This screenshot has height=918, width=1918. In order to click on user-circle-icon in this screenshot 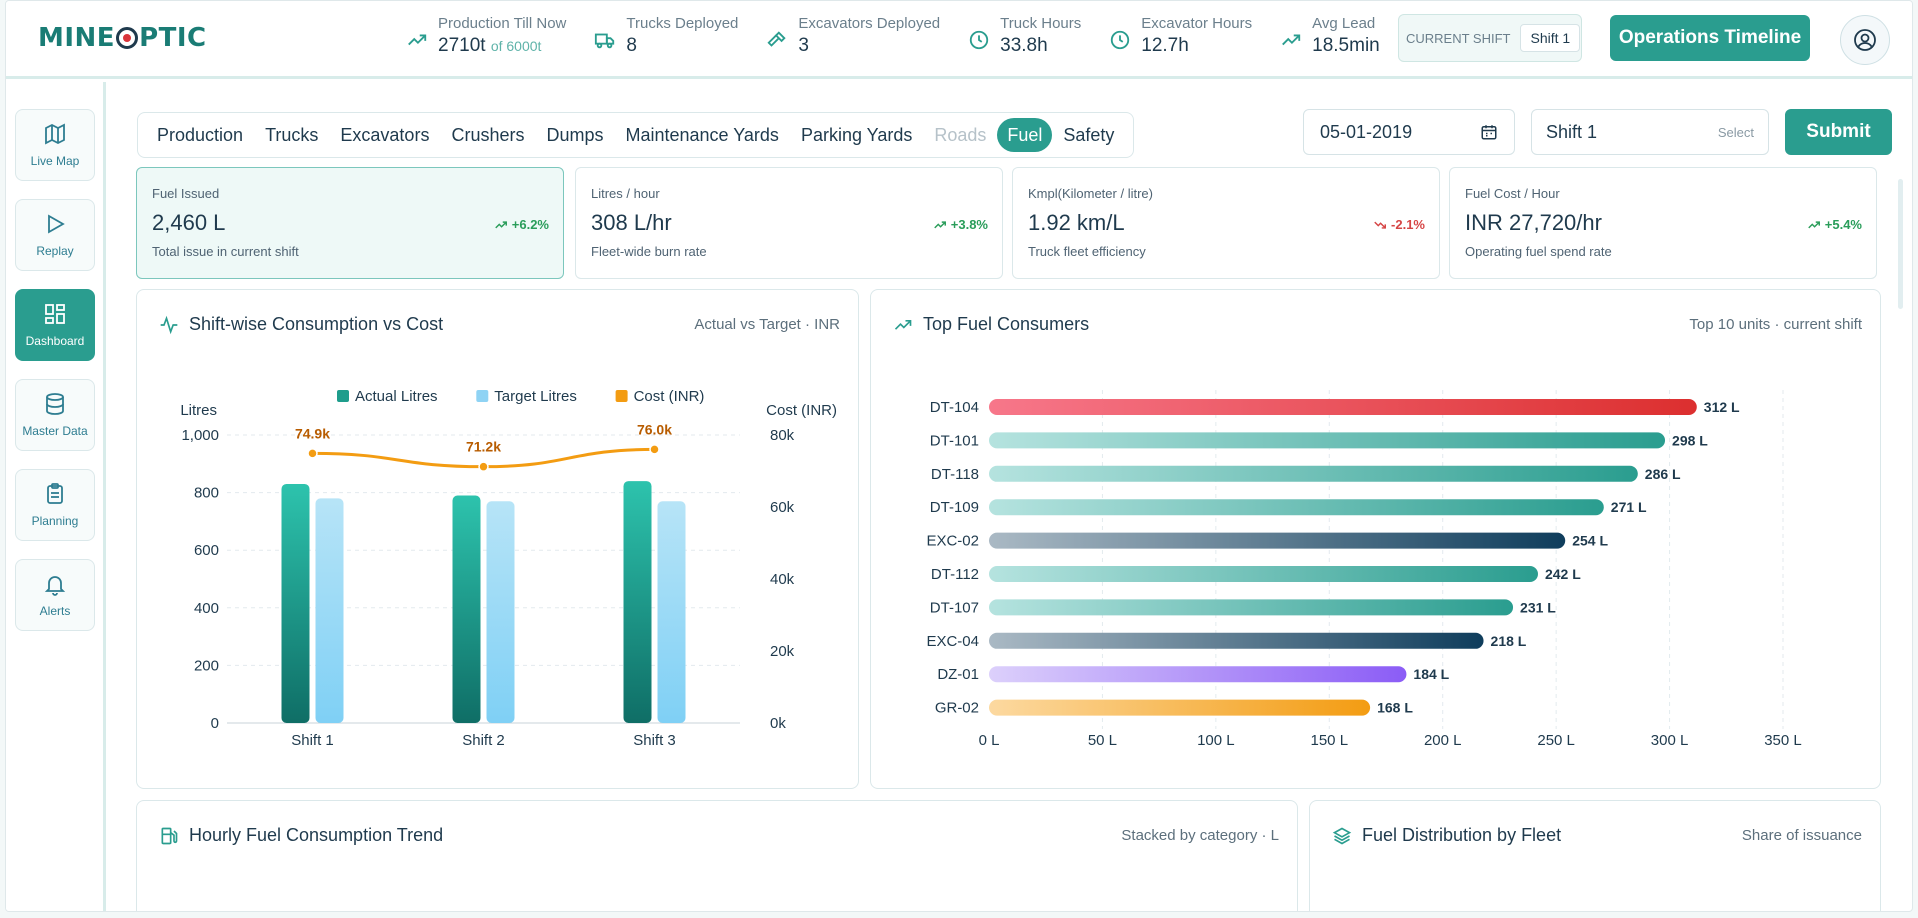, I will do `click(1865, 40)`.